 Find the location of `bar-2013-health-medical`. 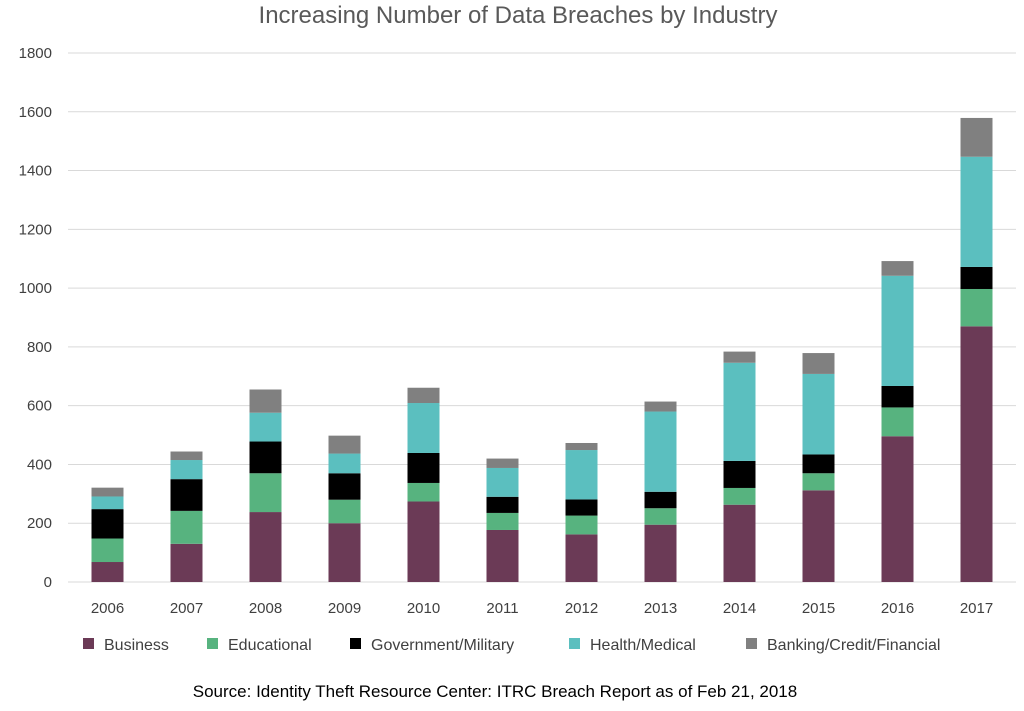

bar-2013-health-medical is located at coordinates (660, 451).